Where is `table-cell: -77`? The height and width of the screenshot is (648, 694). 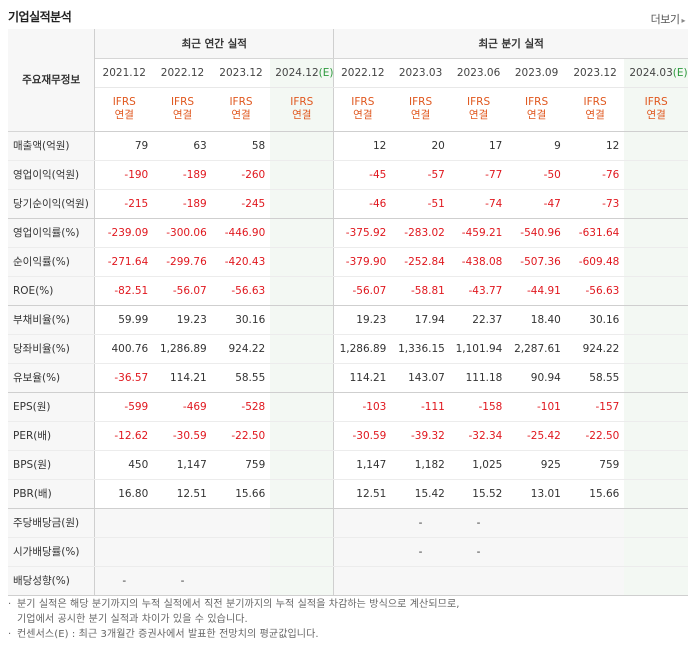 table-cell: -77 is located at coordinates (478, 175).